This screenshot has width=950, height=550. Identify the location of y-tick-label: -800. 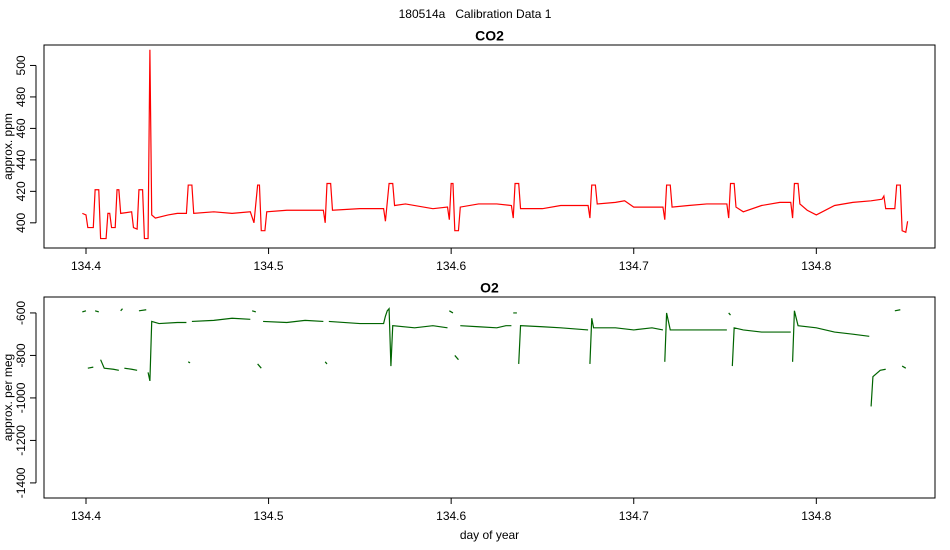
(21, 355).